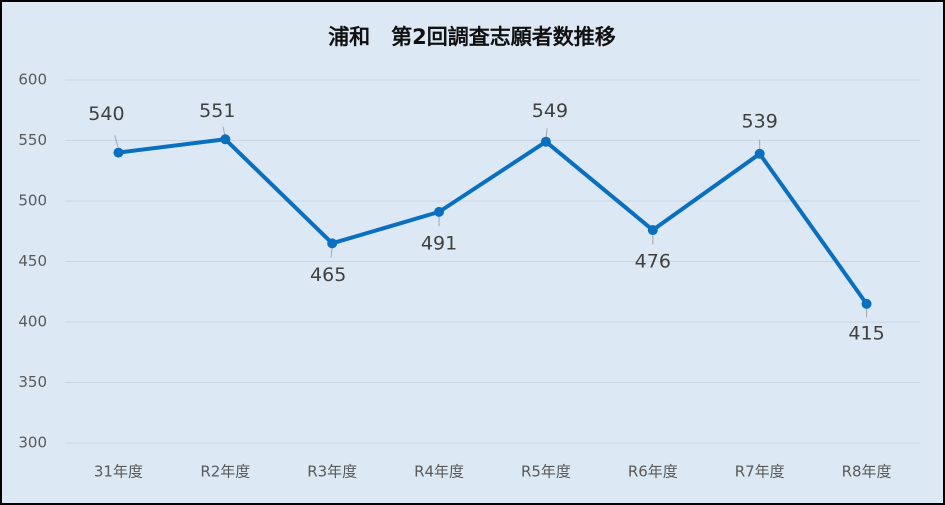 The image size is (945, 505). What do you see at coordinates (546, 472) in the screenshot?
I see `x-tick-label: R5年度` at bounding box center [546, 472].